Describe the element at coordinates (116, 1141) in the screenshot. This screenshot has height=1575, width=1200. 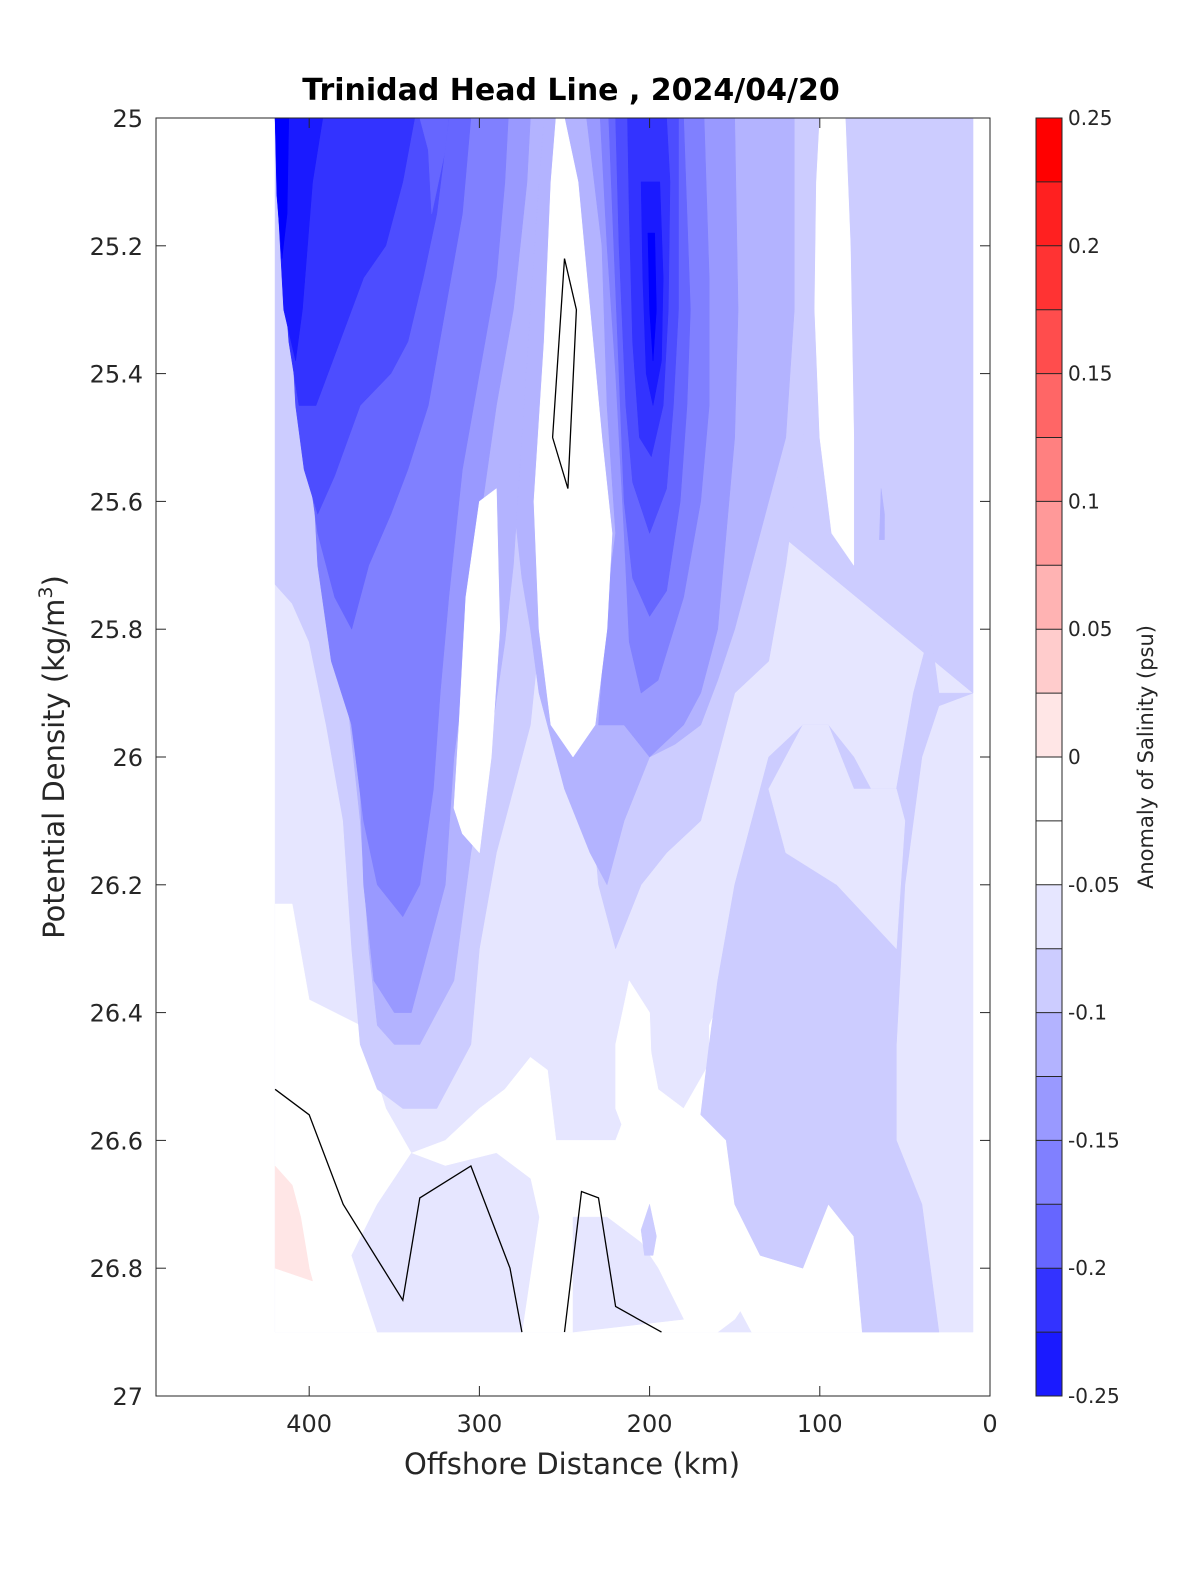
I see `y-tick-label: 26.6` at that location.